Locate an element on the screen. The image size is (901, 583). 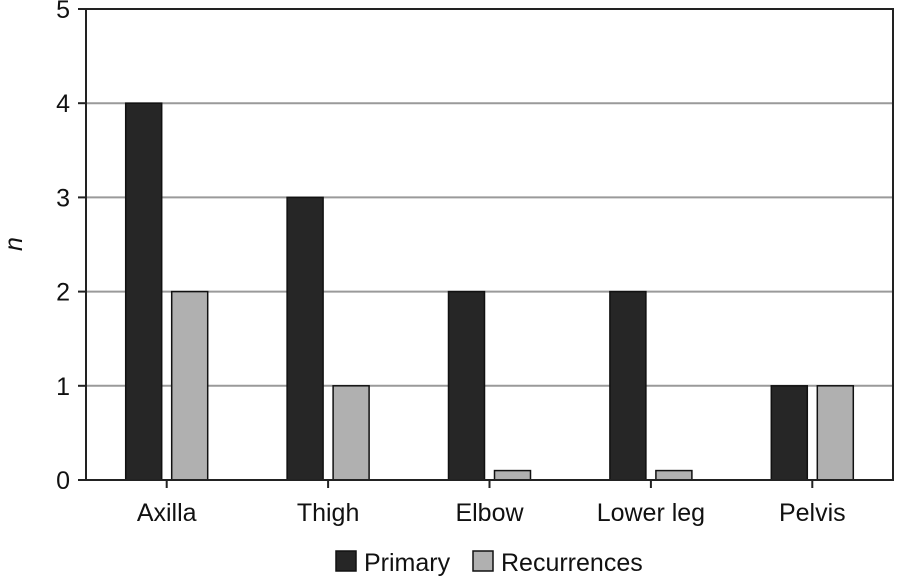
y-axis-title: n is located at coordinates (14, 244).